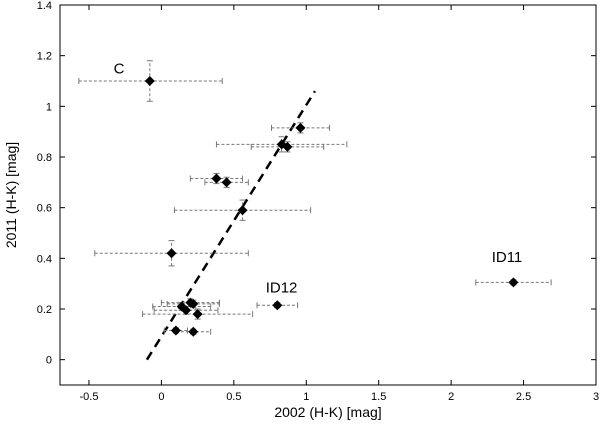 The width and height of the screenshot is (600, 426). What do you see at coordinates (161, 397) in the screenshot?
I see `x-tick-label: 0` at bounding box center [161, 397].